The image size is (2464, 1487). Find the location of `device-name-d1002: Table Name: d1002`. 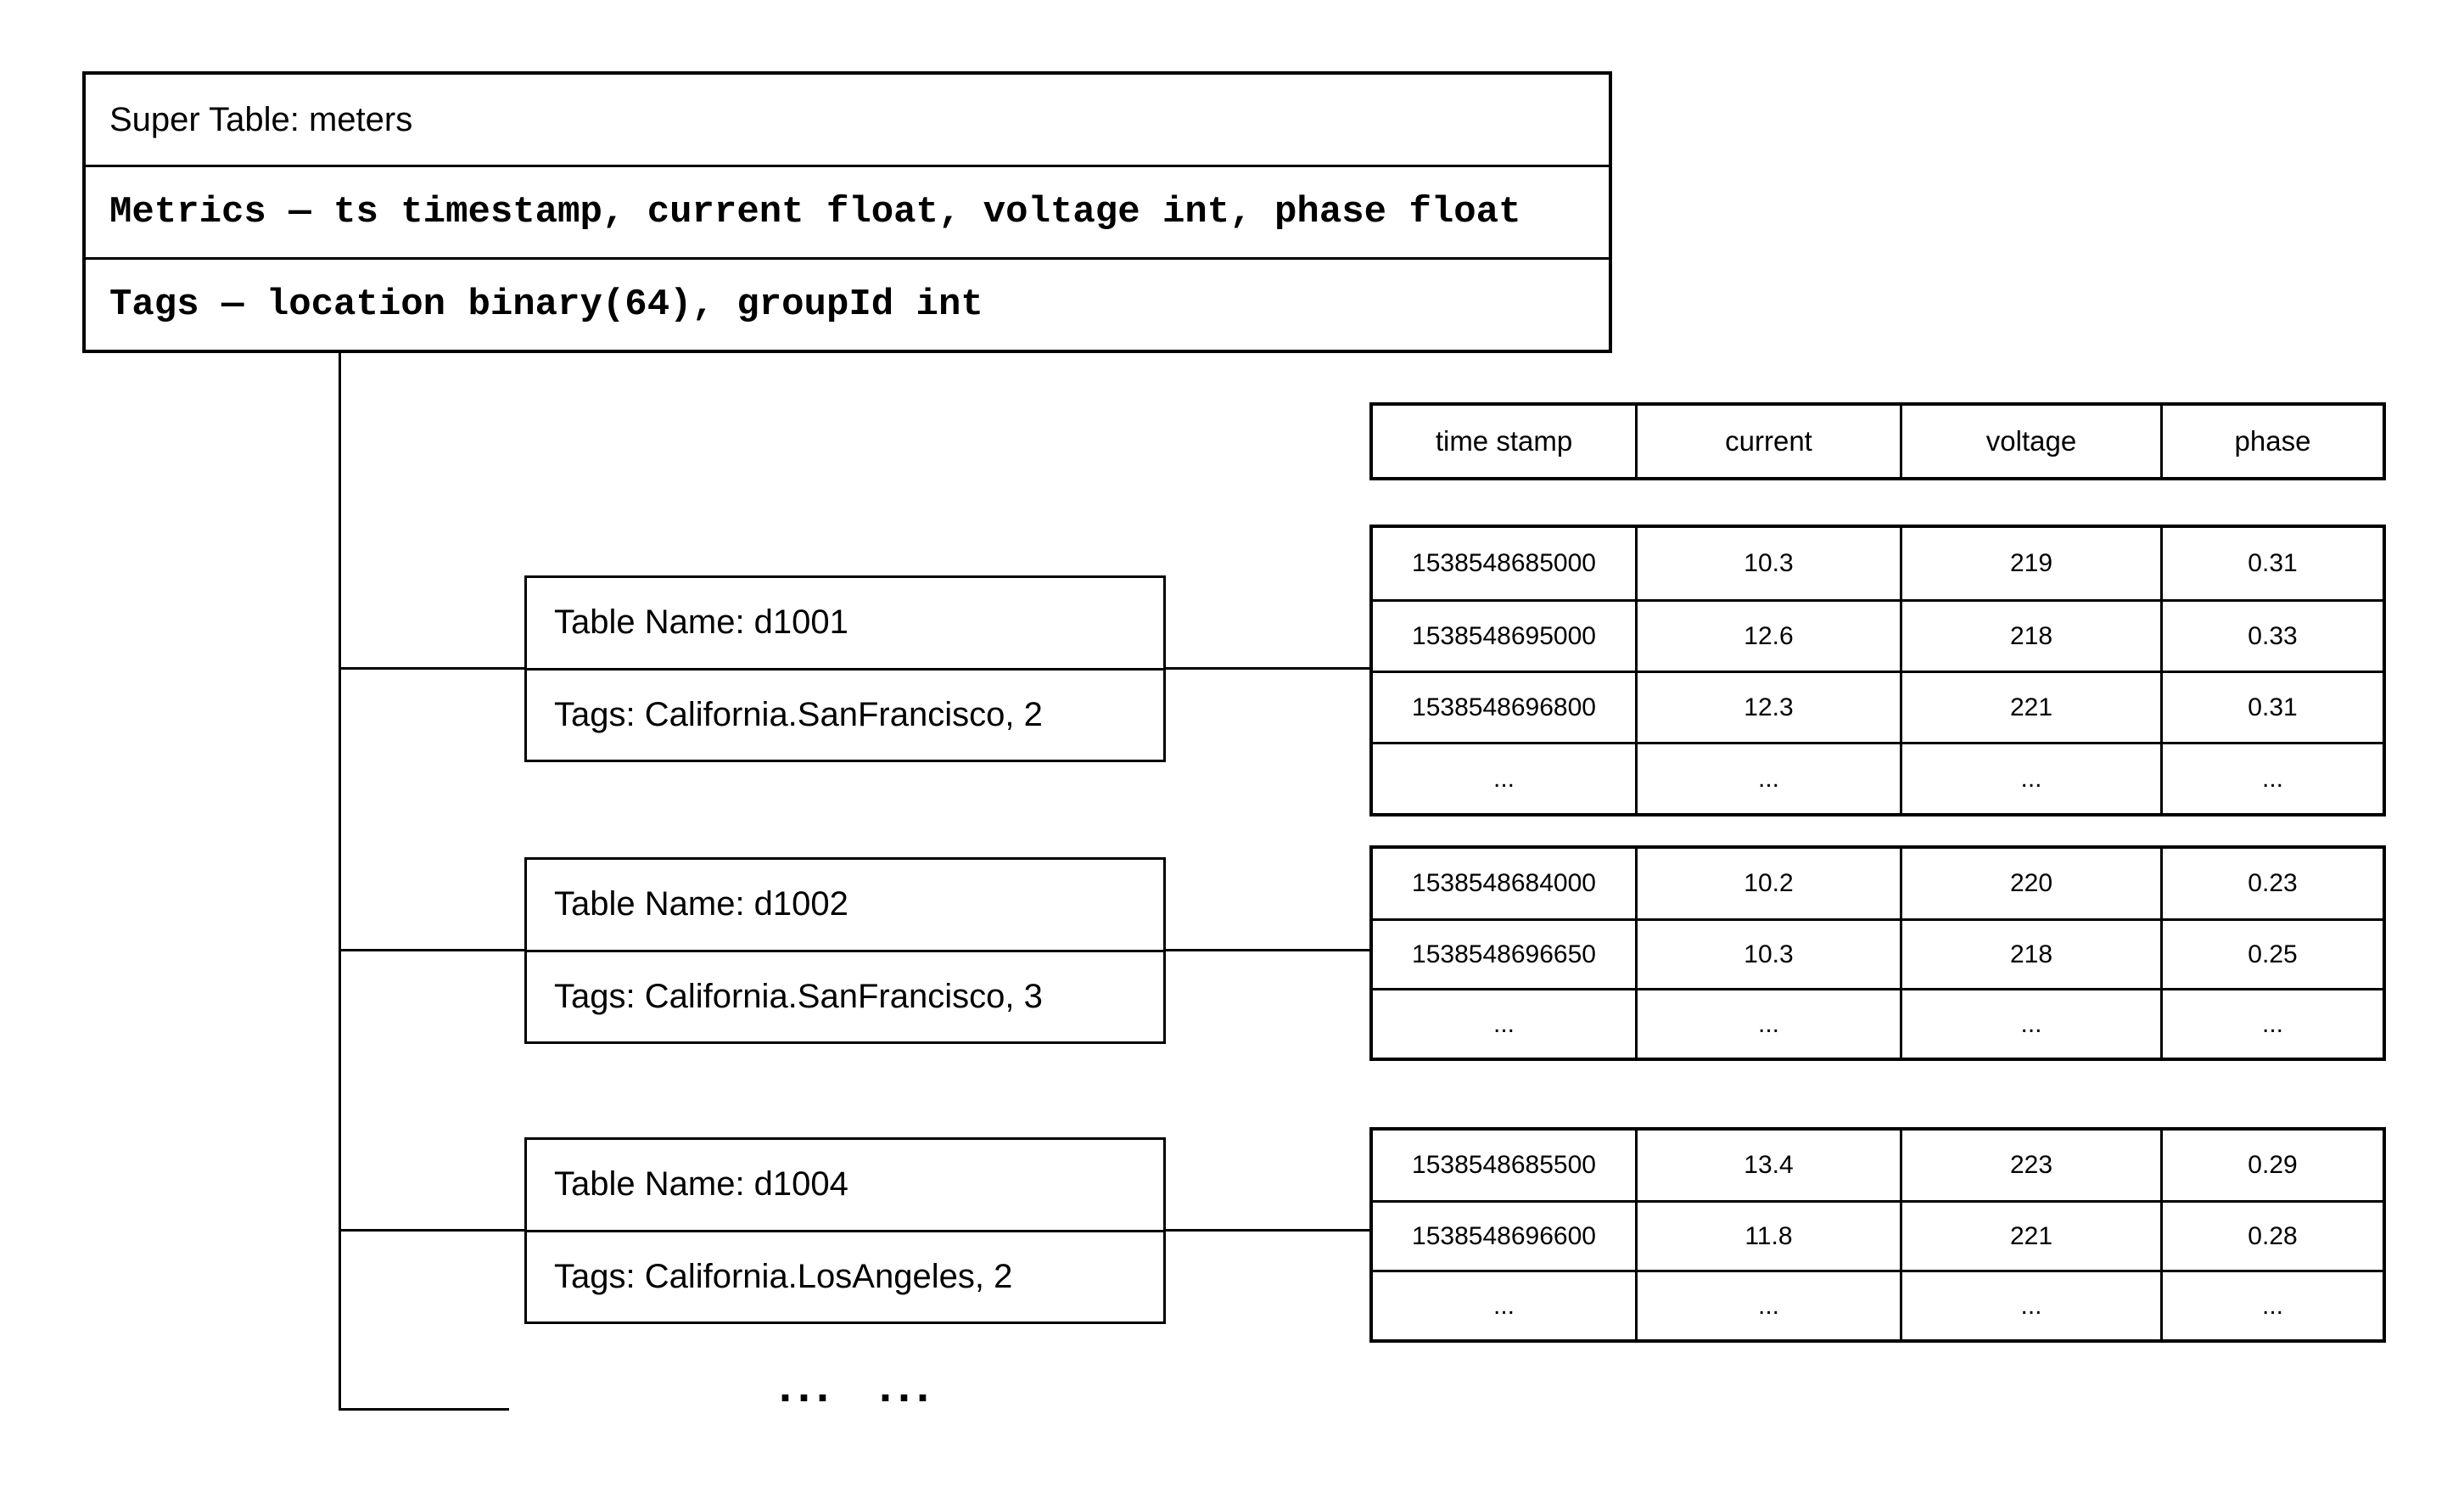

device-name-d1002: Table Name: d1002 is located at coordinates (845, 906).